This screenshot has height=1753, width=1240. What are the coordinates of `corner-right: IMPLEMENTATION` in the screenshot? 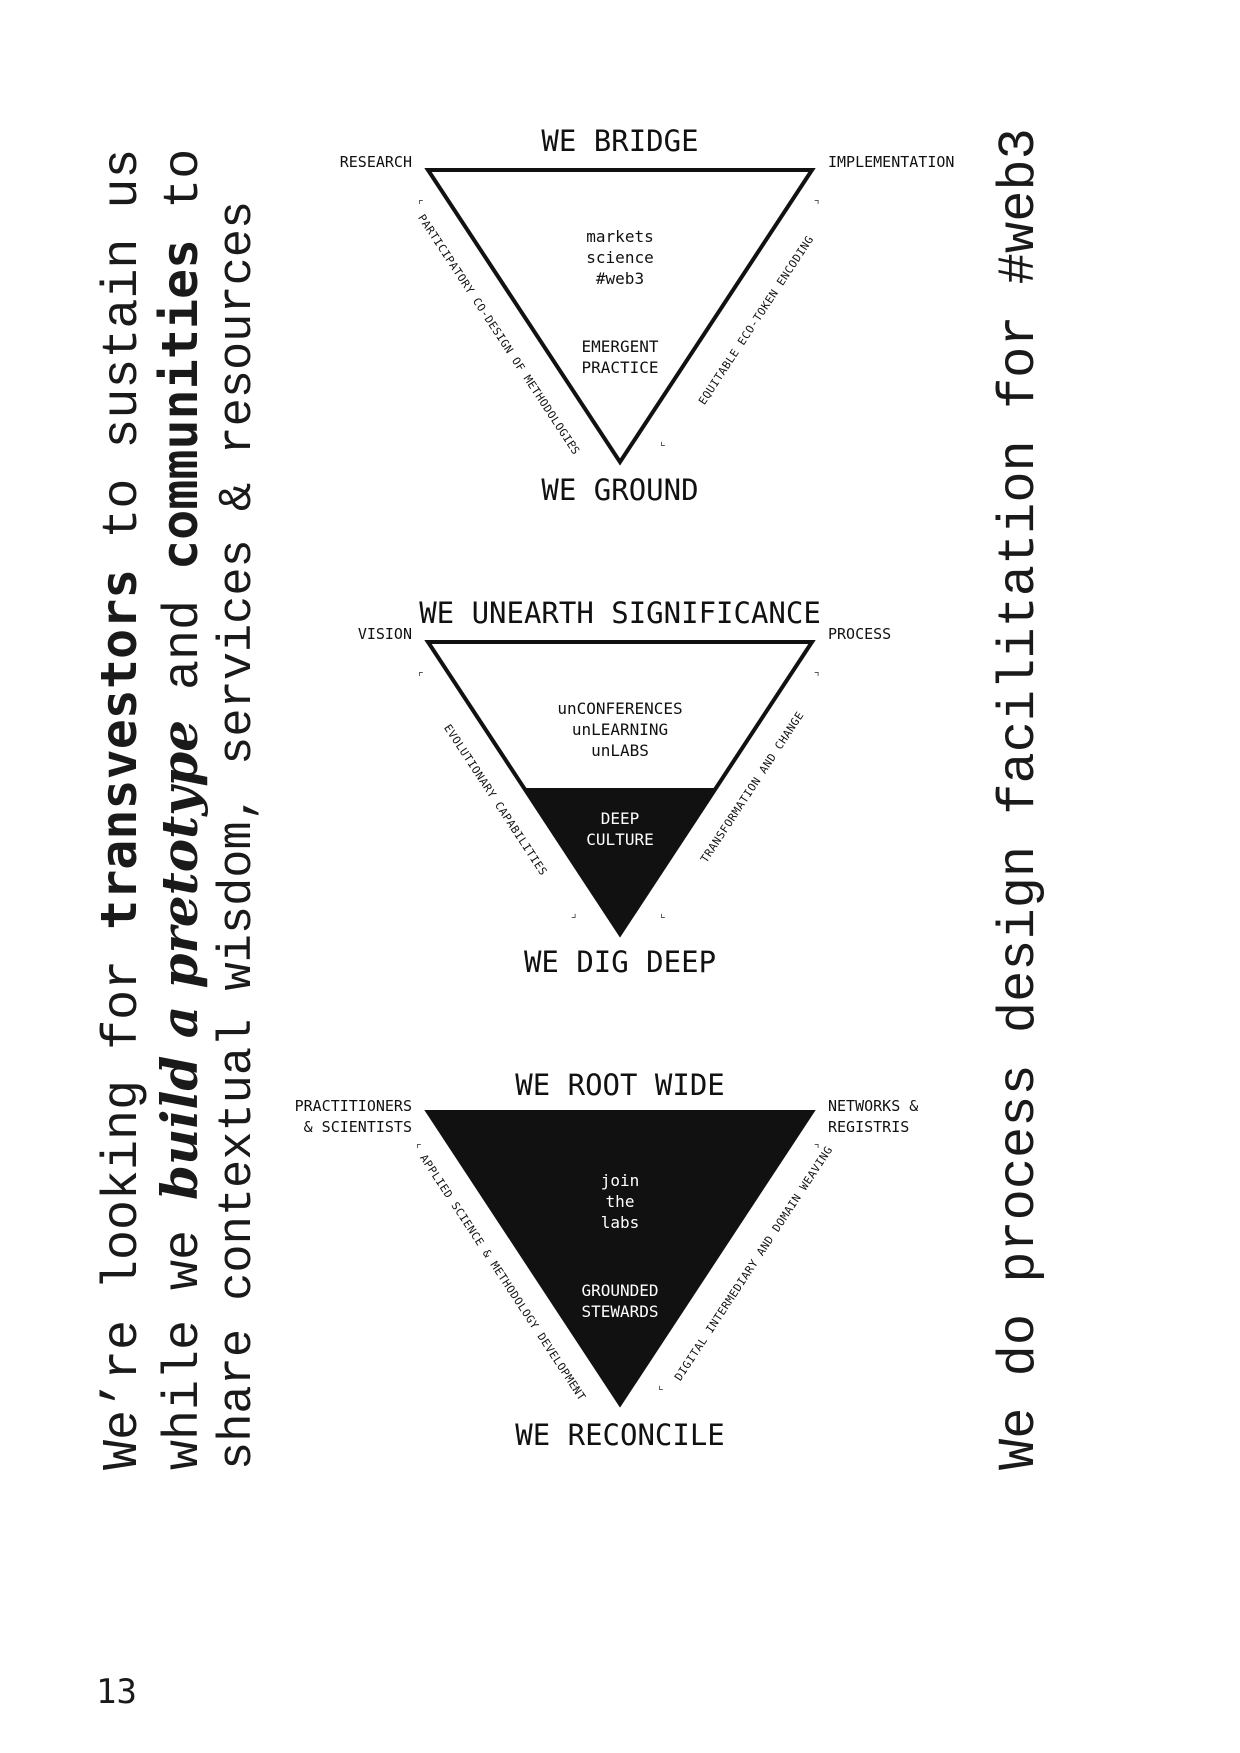 It's located at (891, 162).